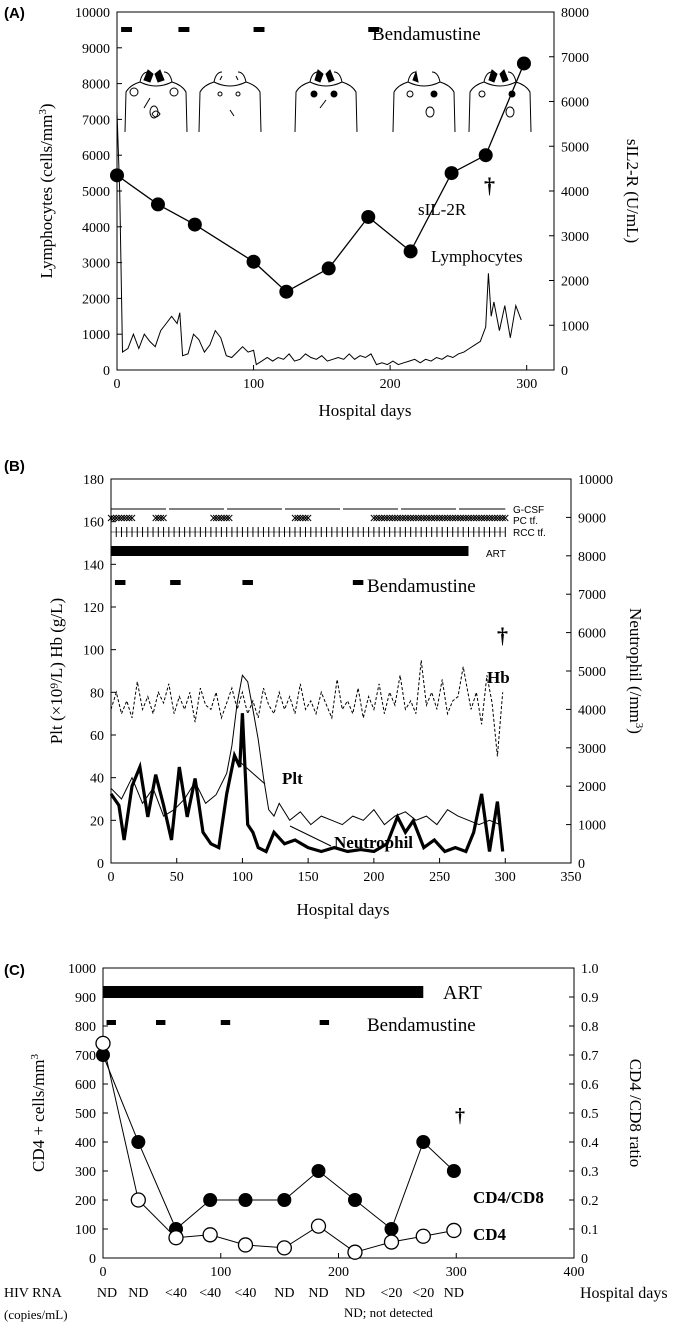 This screenshot has height=1339, width=697. What do you see at coordinates (320, 177) in the screenshot?
I see `panel-a-series-markers` at bounding box center [320, 177].